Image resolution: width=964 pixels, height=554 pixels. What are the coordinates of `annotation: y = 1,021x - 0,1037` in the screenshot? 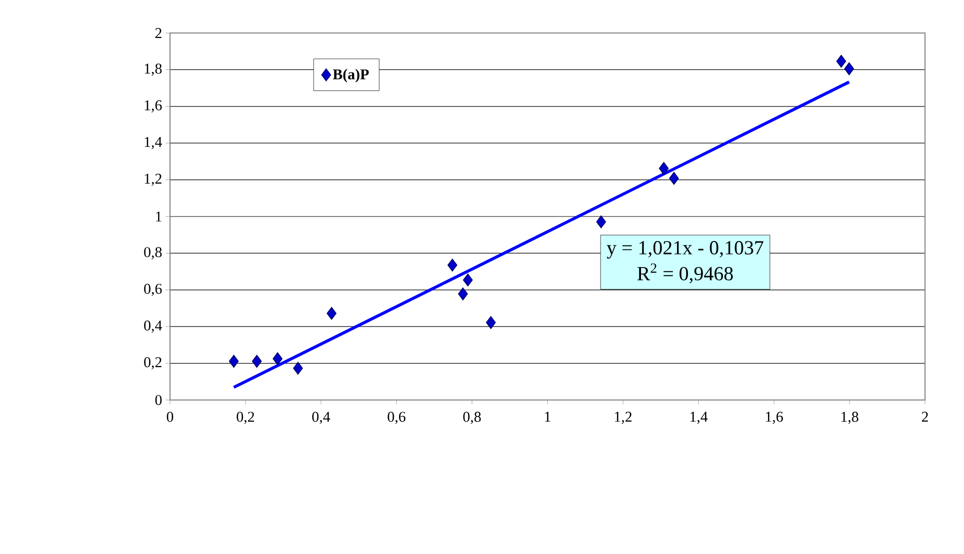 It's located at (685, 250).